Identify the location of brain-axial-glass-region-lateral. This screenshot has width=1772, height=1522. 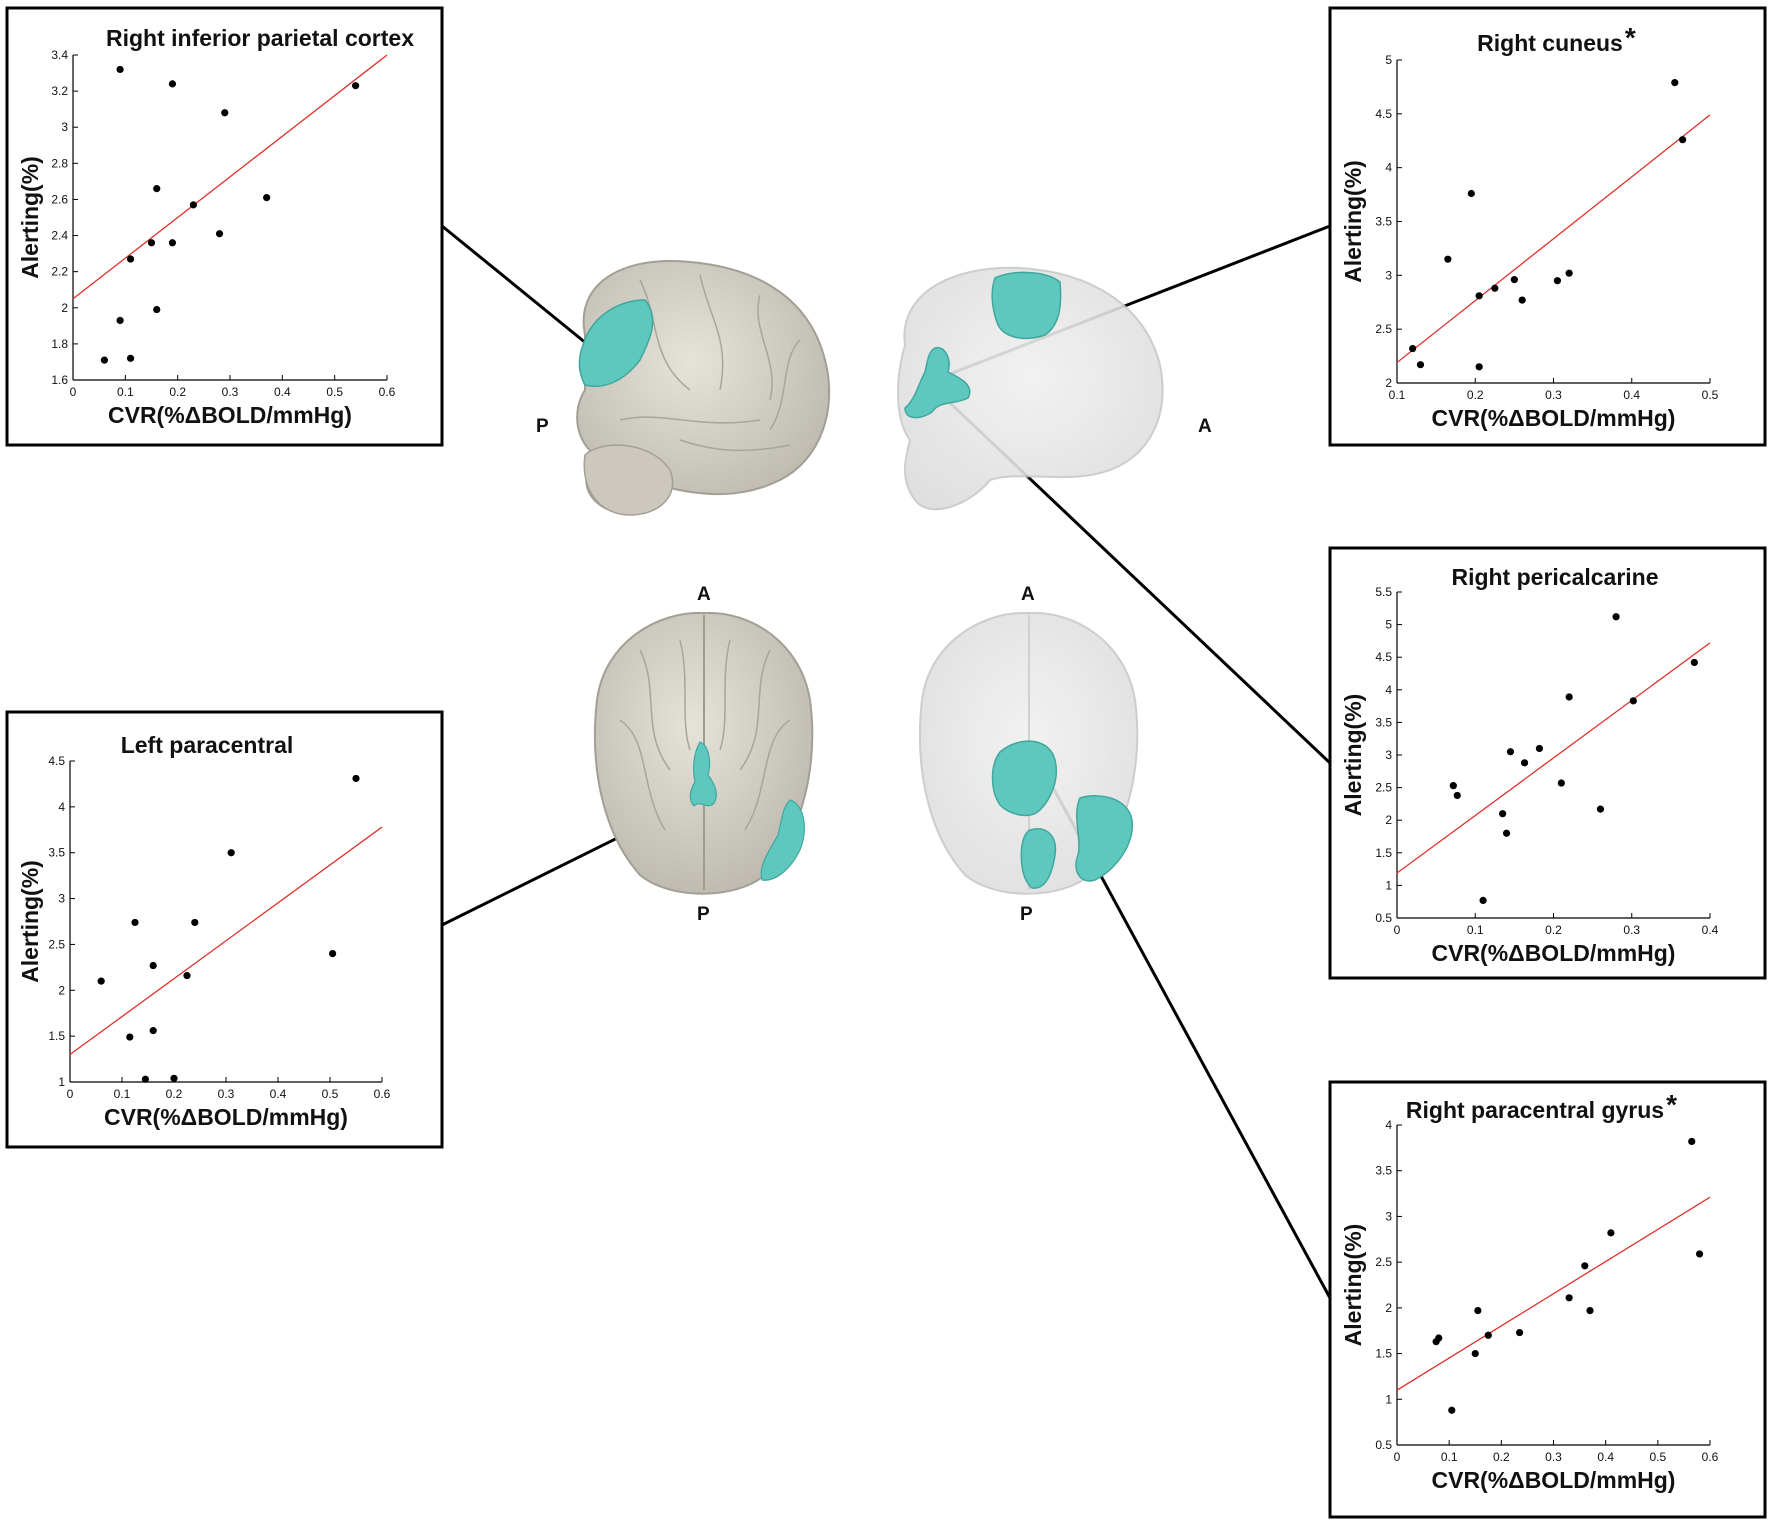
(1104, 838).